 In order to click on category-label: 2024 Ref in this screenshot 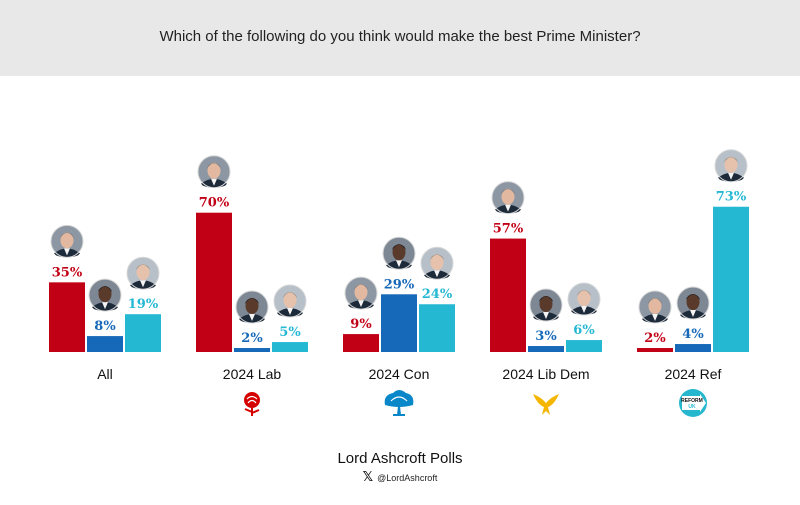, I will do `click(693, 374)`.